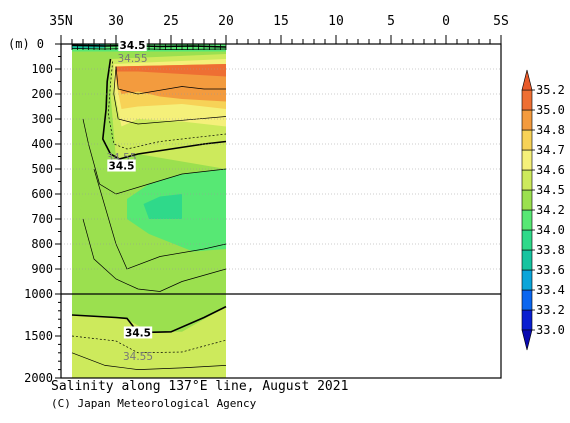 The width and height of the screenshot is (570, 423). I want to click on colorbar-label: 33.8, so click(550, 250).